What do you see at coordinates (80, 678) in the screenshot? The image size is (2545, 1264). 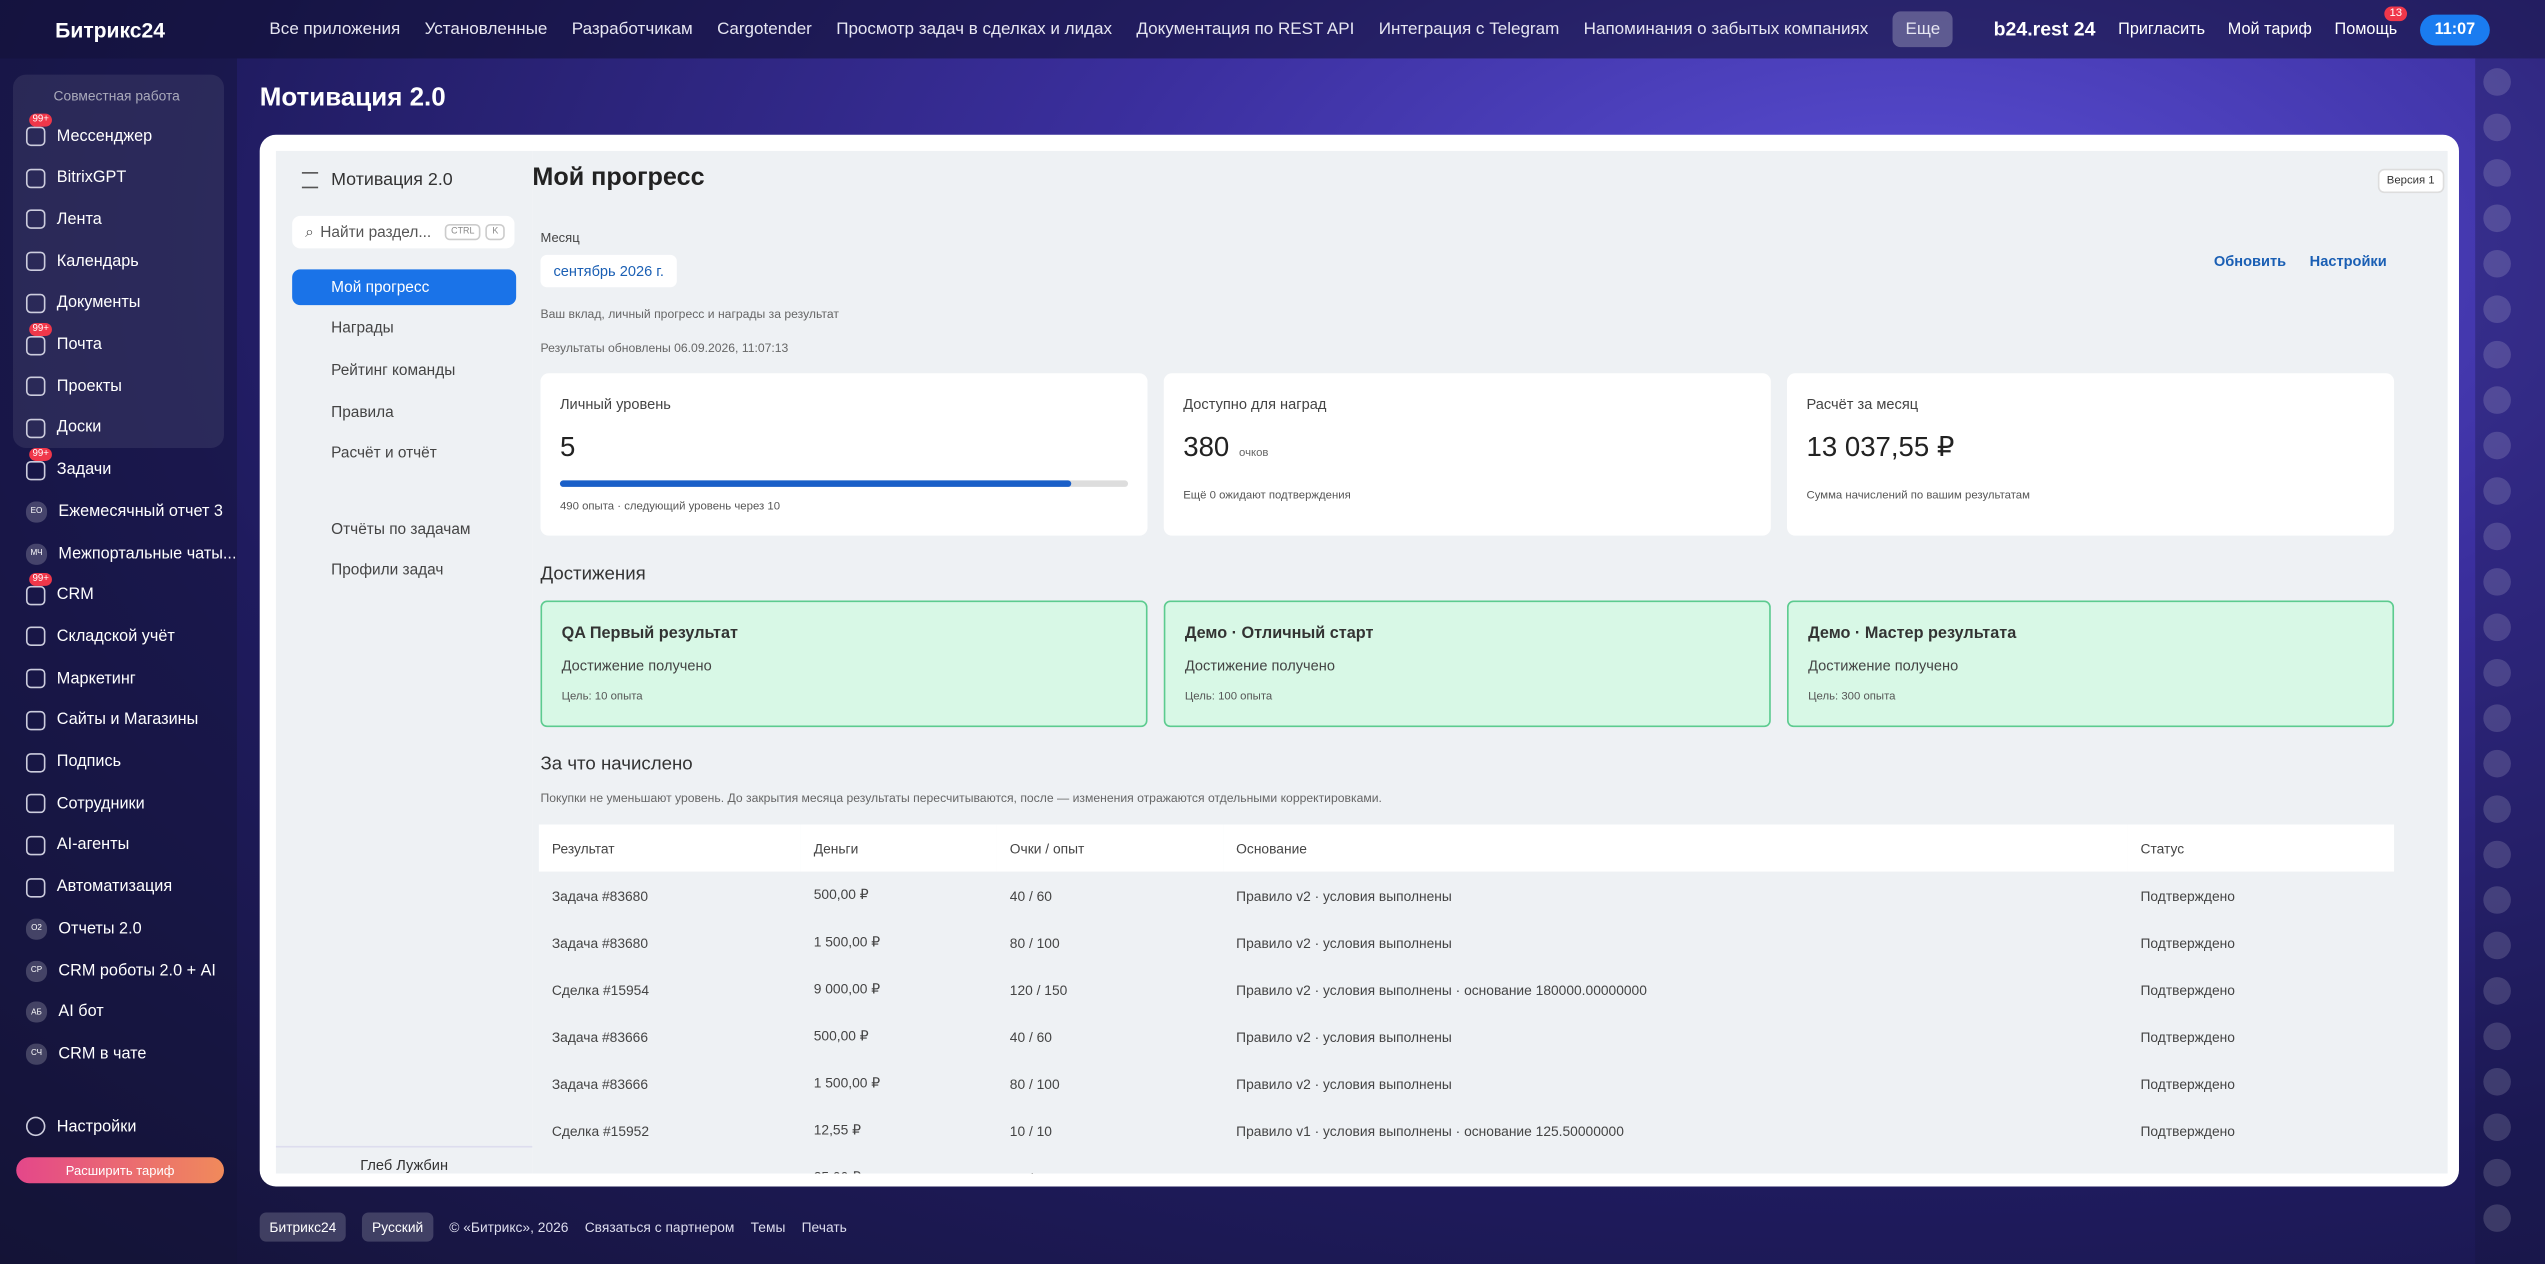 I see `sidebar-item: Маркетинг` at bounding box center [80, 678].